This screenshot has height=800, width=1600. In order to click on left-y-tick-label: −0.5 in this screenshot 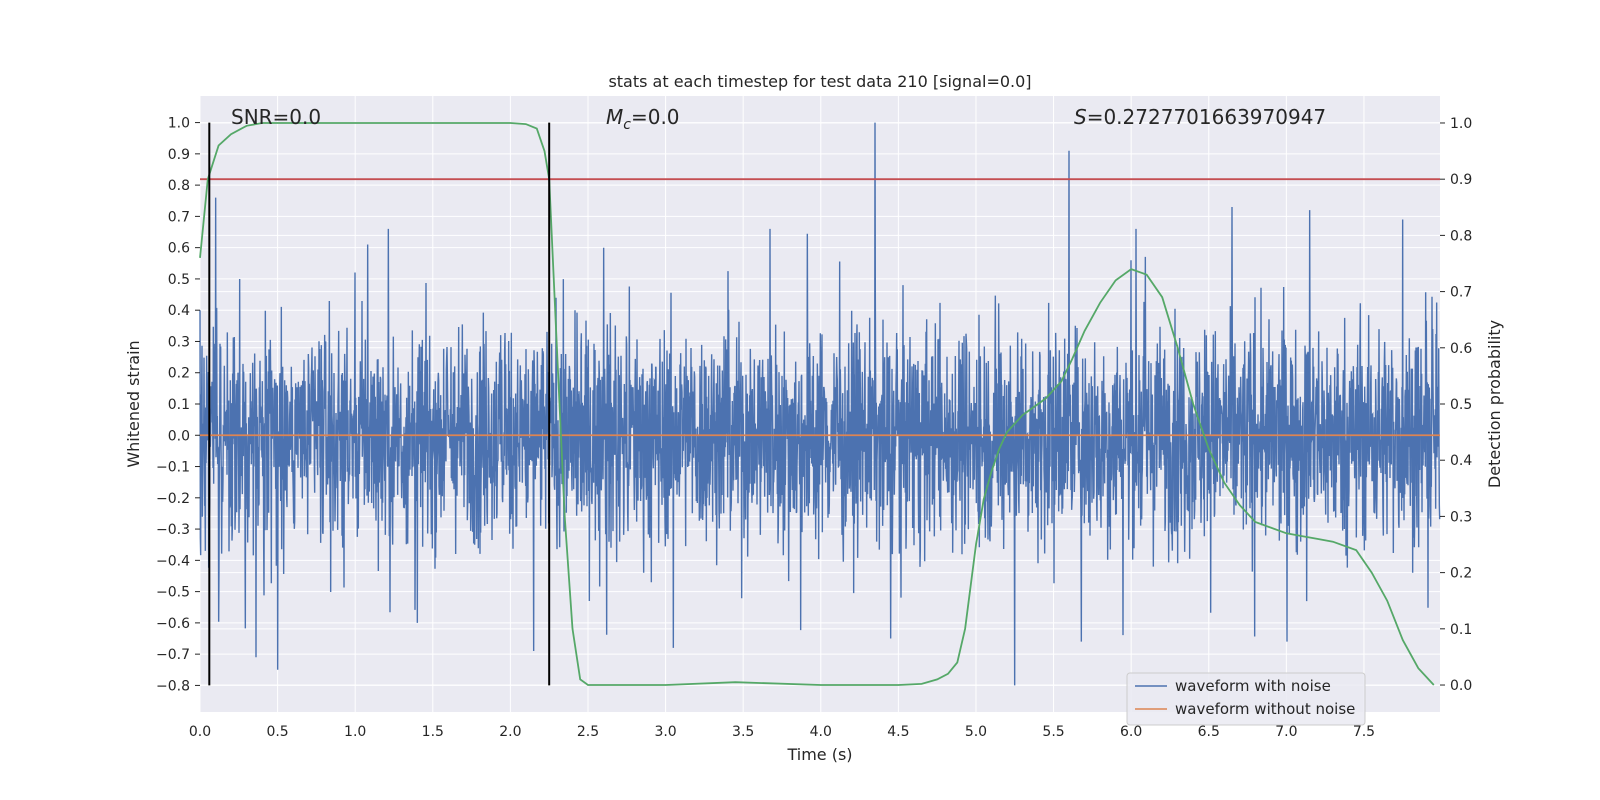, I will do `click(173, 593)`.